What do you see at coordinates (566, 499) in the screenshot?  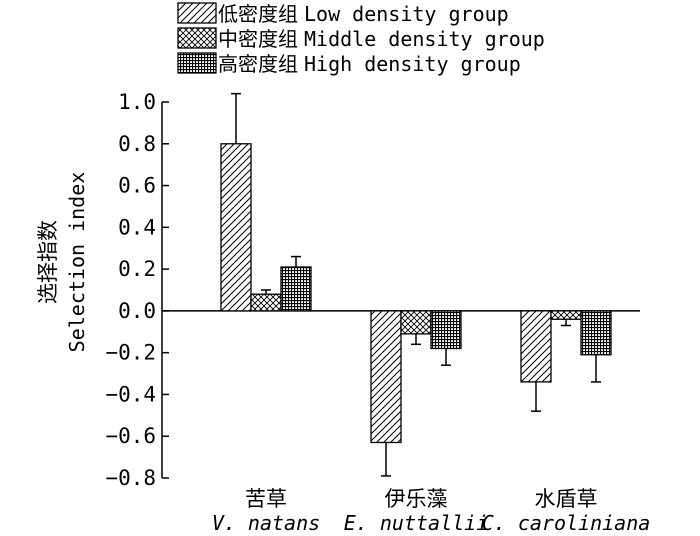 I see `x-tick-label-cn: 水盾草` at bounding box center [566, 499].